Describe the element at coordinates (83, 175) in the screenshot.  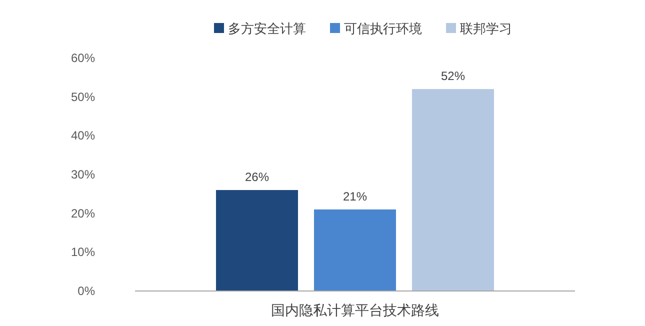
I see `y-tick-label: 30%` at that location.